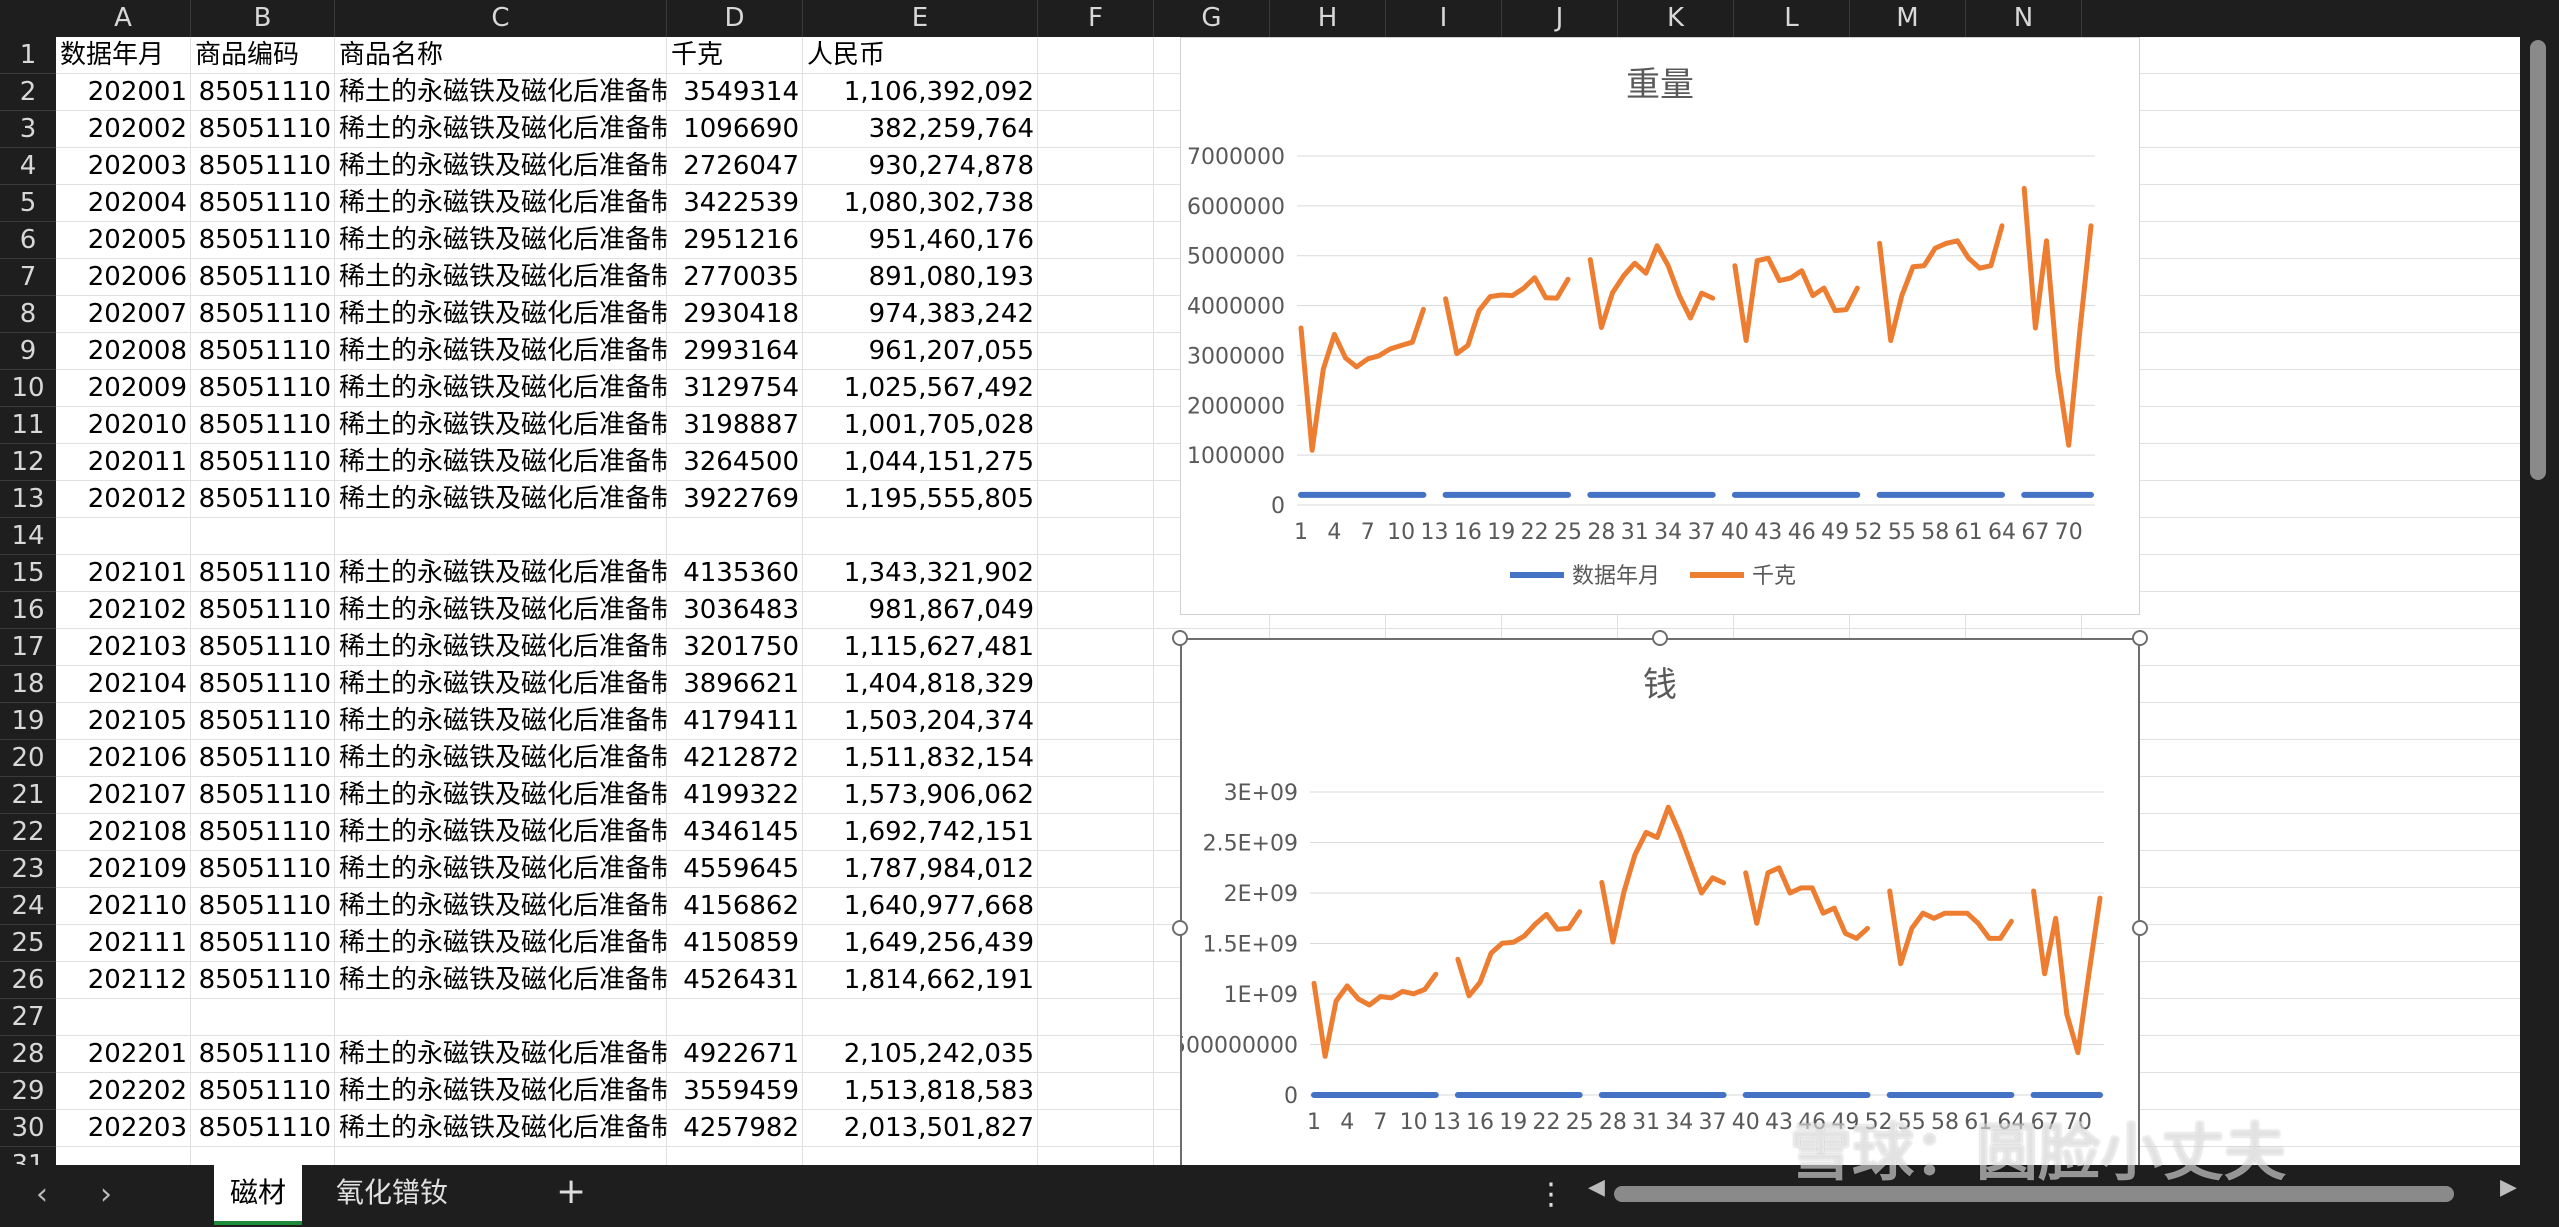 The width and height of the screenshot is (2559, 1227). What do you see at coordinates (137, 610) in the screenshot?
I see `cell-year-month: 202102` at bounding box center [137, 610].